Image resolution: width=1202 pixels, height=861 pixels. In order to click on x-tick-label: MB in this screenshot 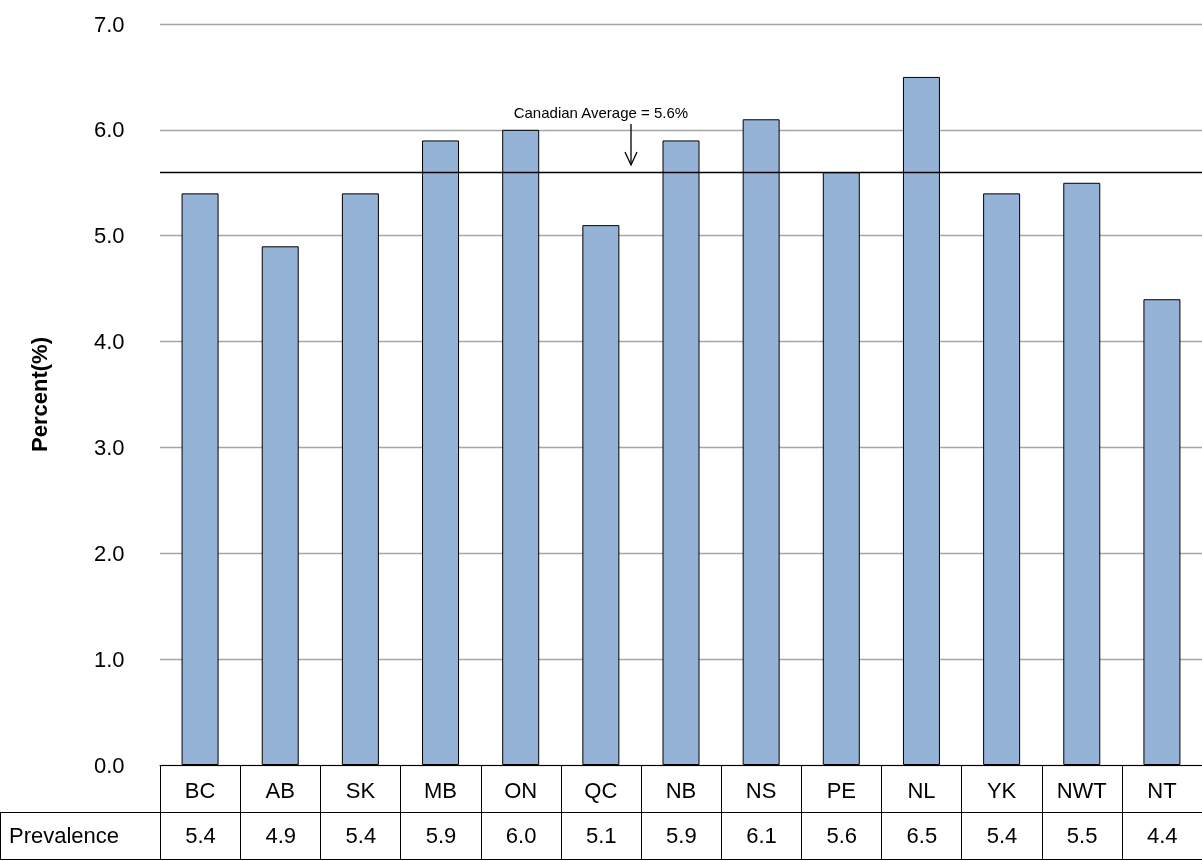, I will do `click(441, 790)`.